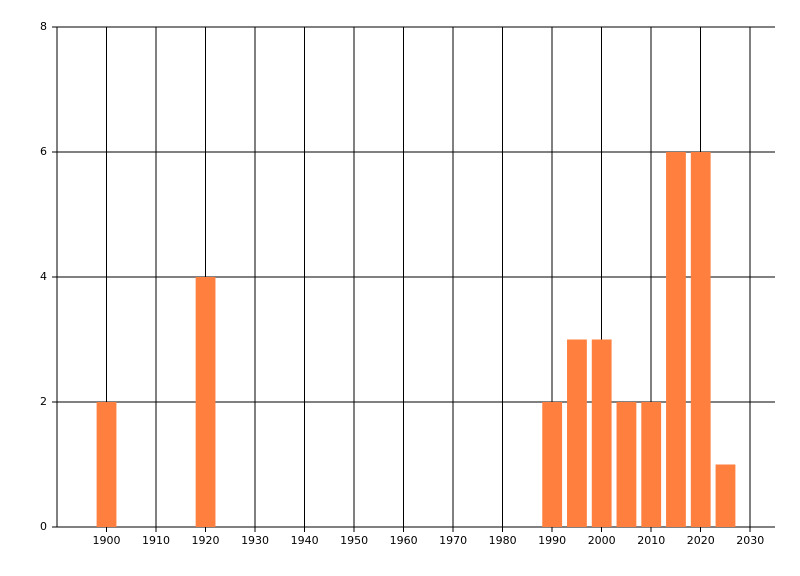 The height and width of the screenshot is (576, 800). I want to click on x-tick-label: 1960, so click(404, 540).